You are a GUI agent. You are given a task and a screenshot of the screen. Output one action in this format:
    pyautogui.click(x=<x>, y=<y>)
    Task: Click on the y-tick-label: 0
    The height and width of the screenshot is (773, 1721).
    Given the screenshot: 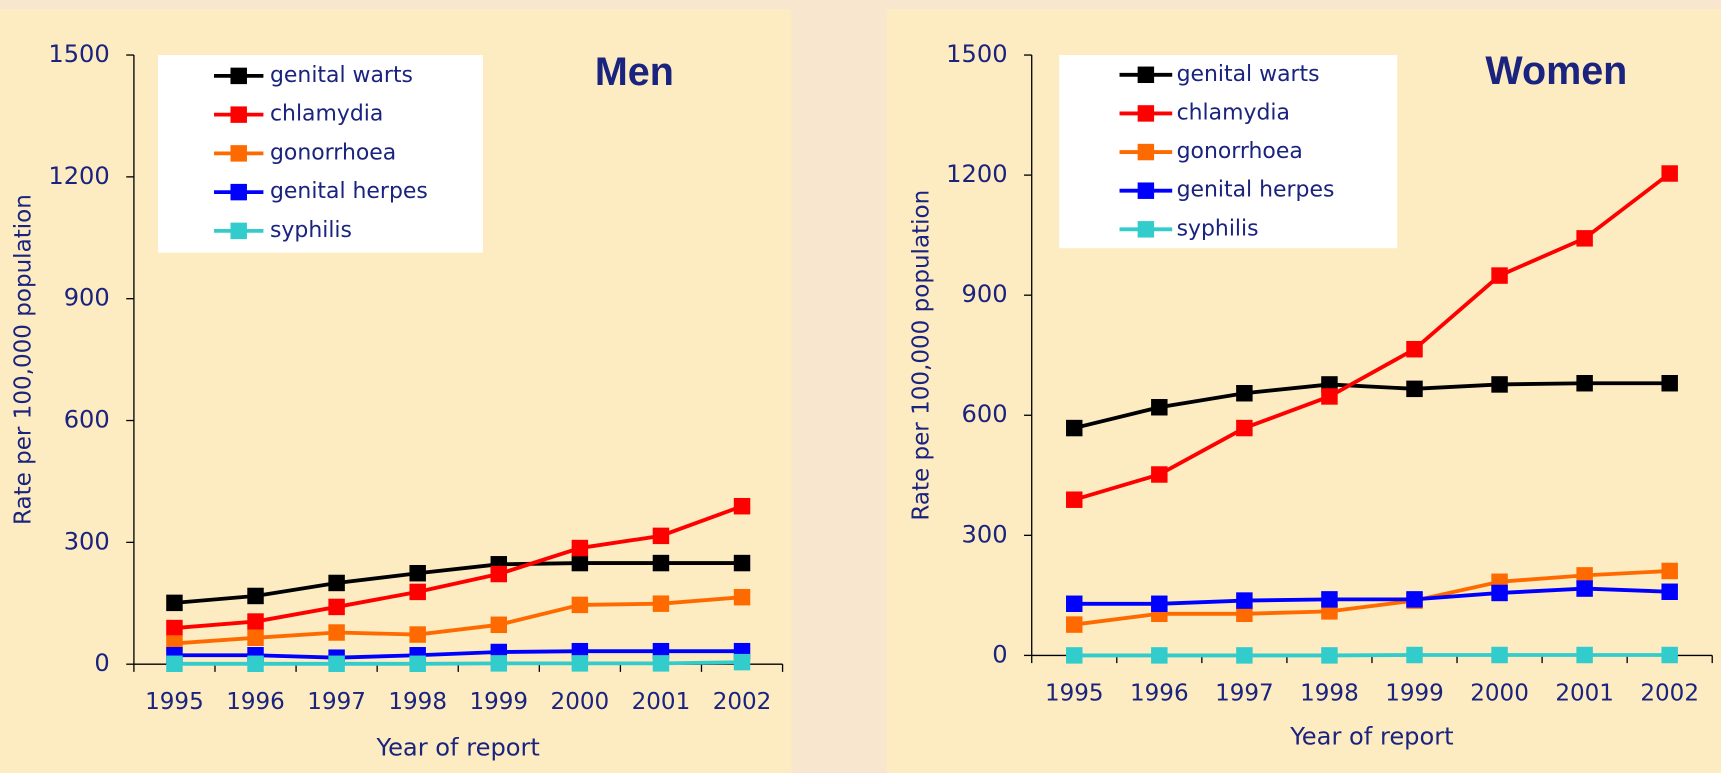 What is the action you would take?
    pyautogui.click(x=999, y=654)
    